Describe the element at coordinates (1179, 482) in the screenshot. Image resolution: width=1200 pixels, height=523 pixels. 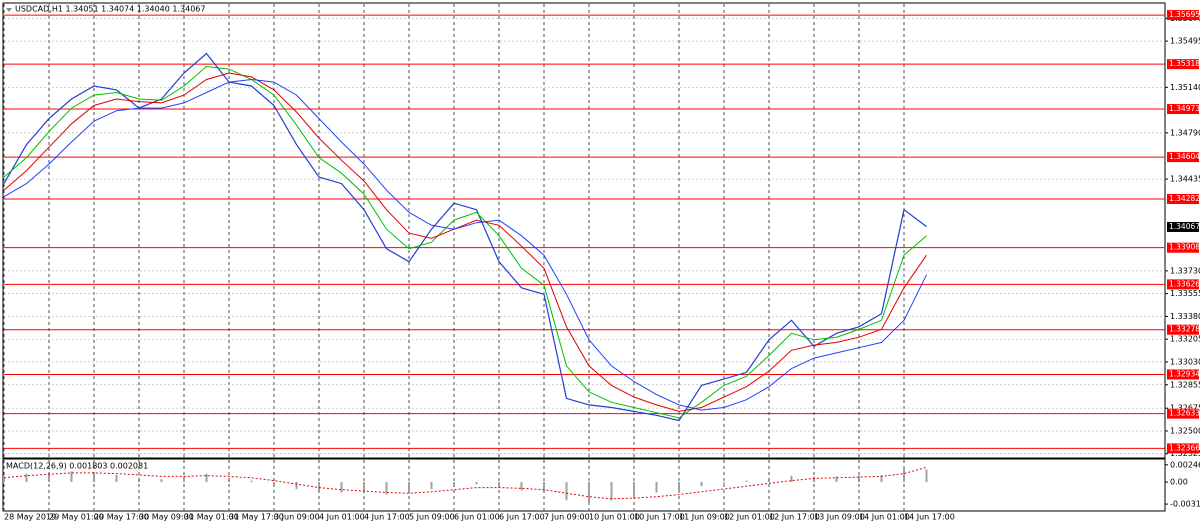
I see `y-tick-label: 0.00` at that location.